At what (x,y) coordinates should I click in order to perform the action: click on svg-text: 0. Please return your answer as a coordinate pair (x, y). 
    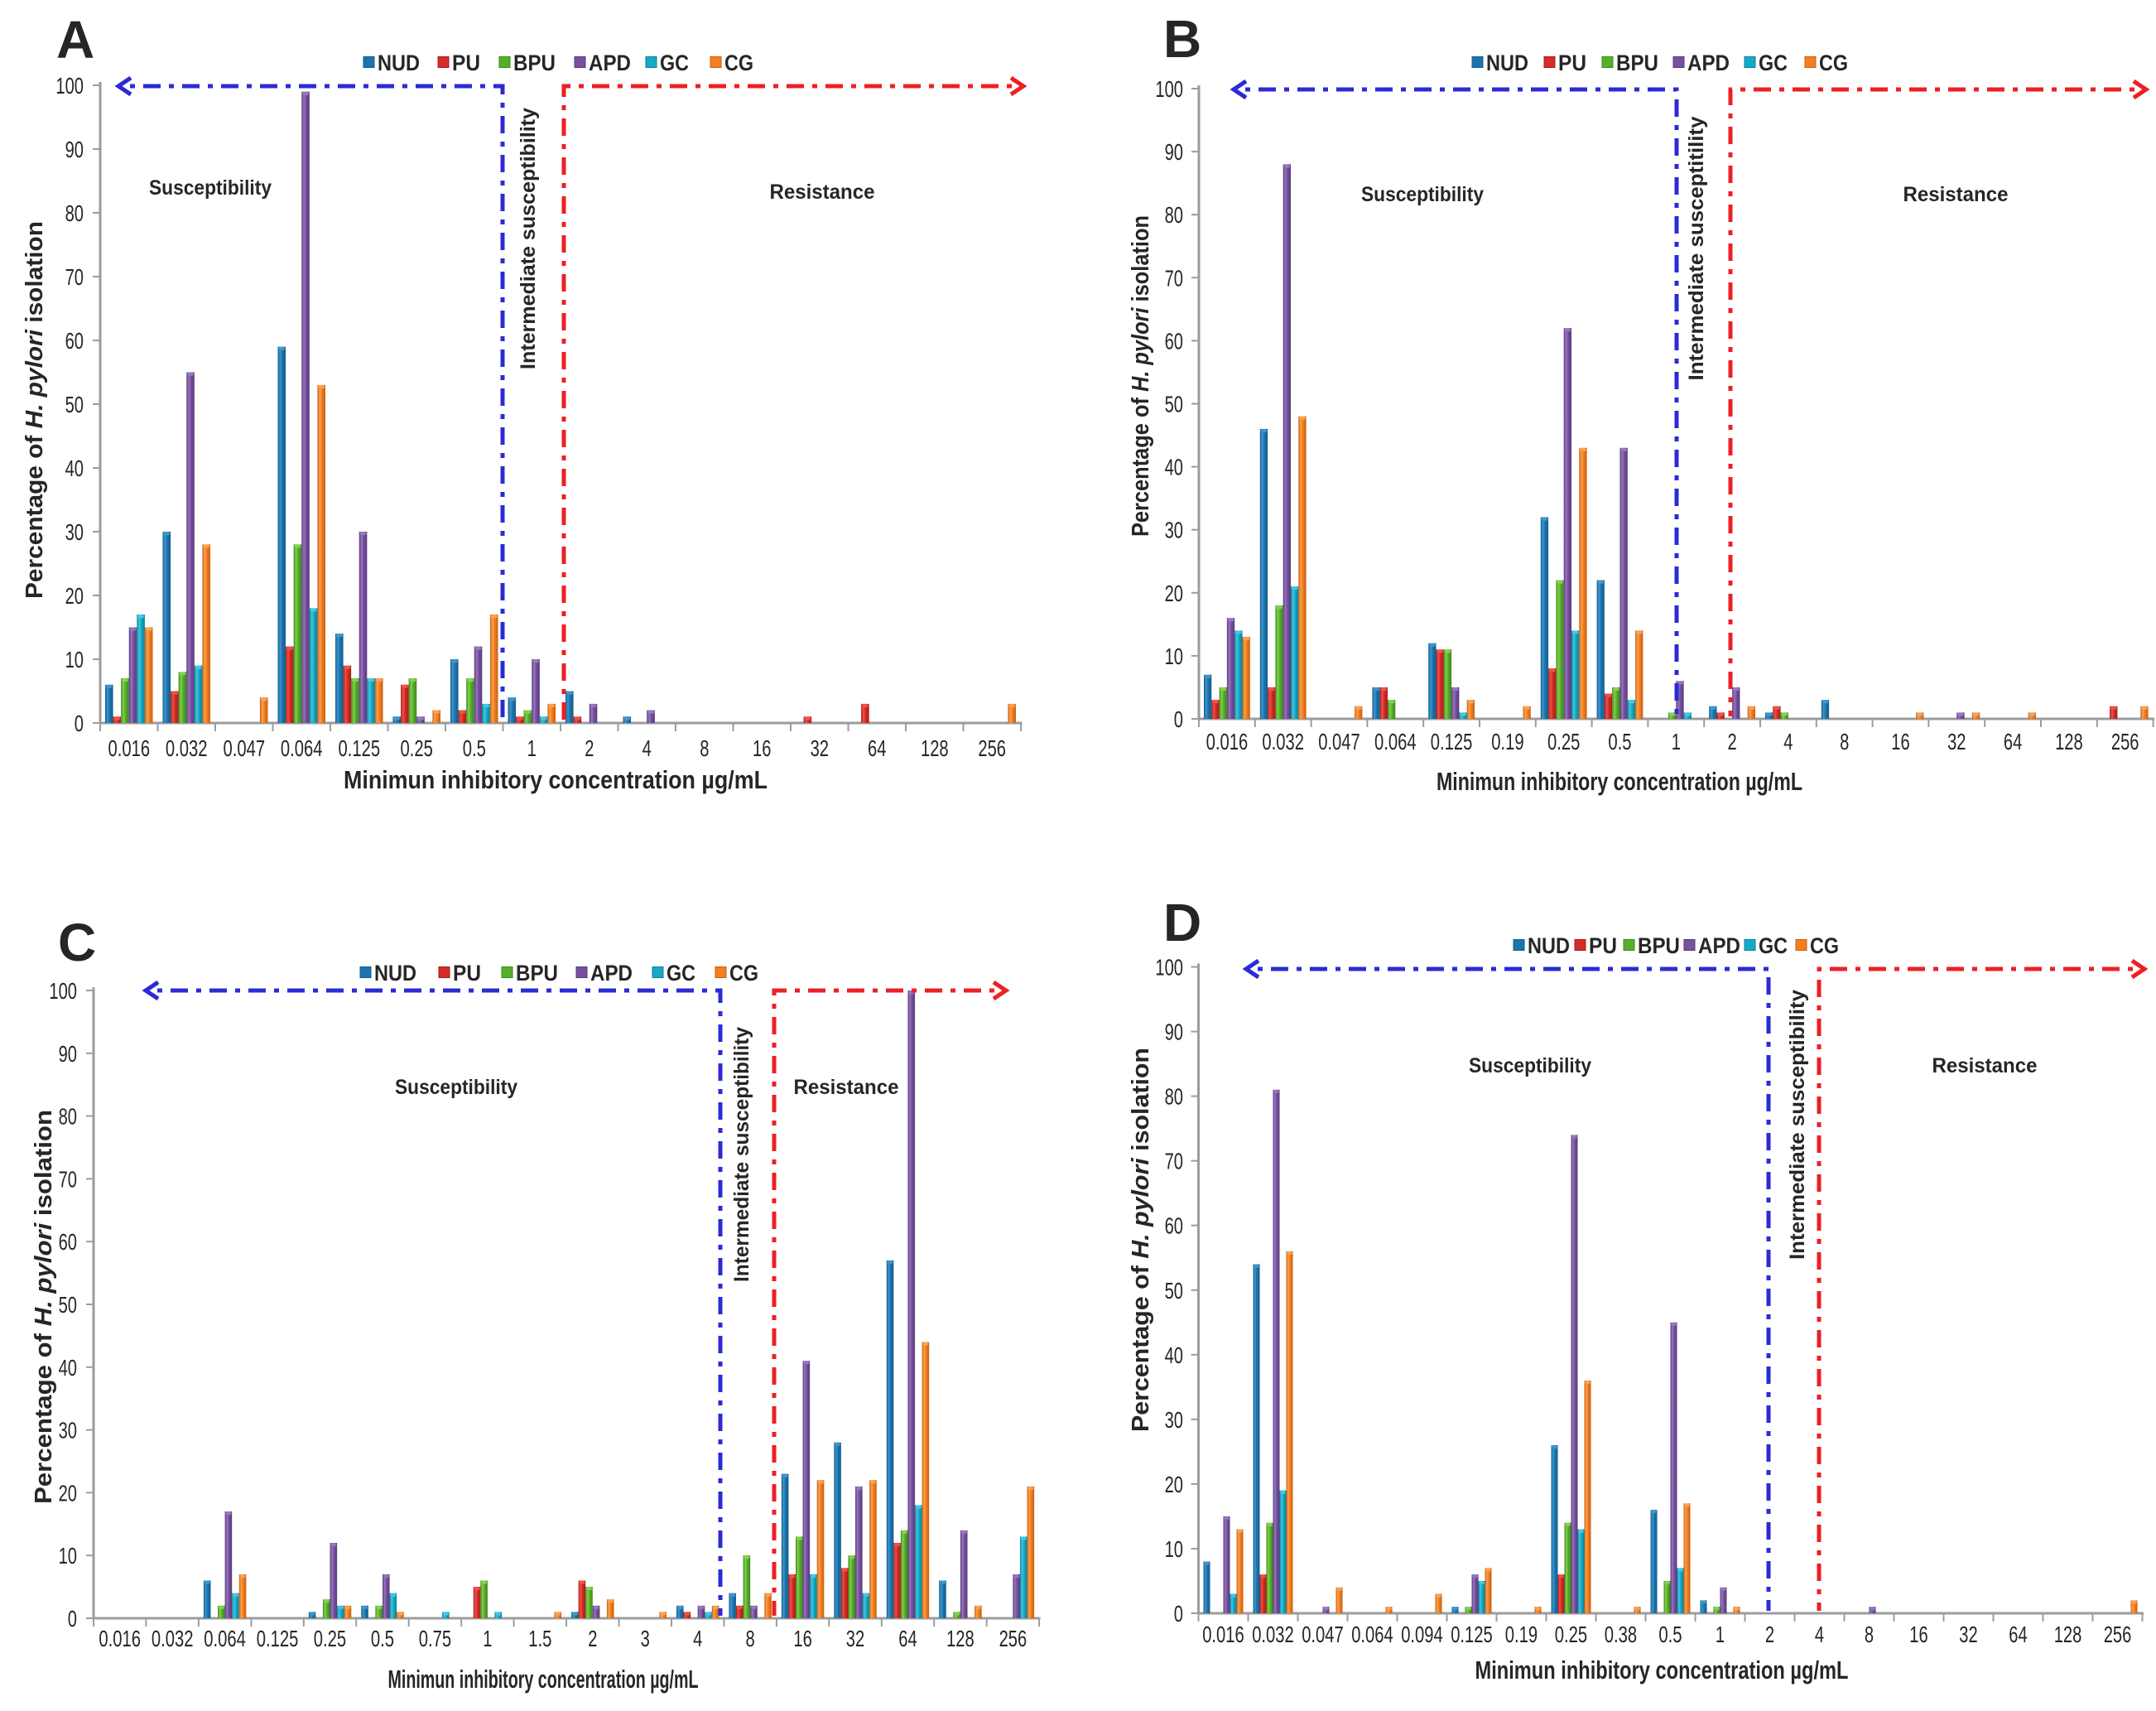
    Looking at the image, I should click on (1179, 1614).